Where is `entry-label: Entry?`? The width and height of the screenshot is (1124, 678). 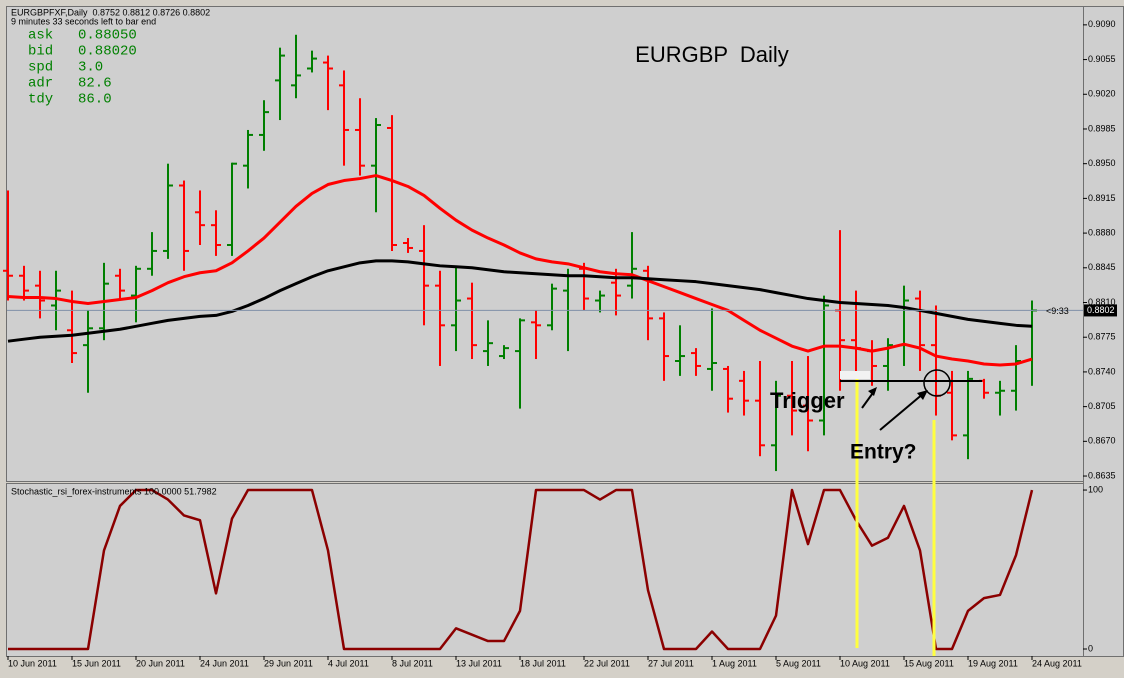
entry-label: Entry? is located at coordinates (883, 452).